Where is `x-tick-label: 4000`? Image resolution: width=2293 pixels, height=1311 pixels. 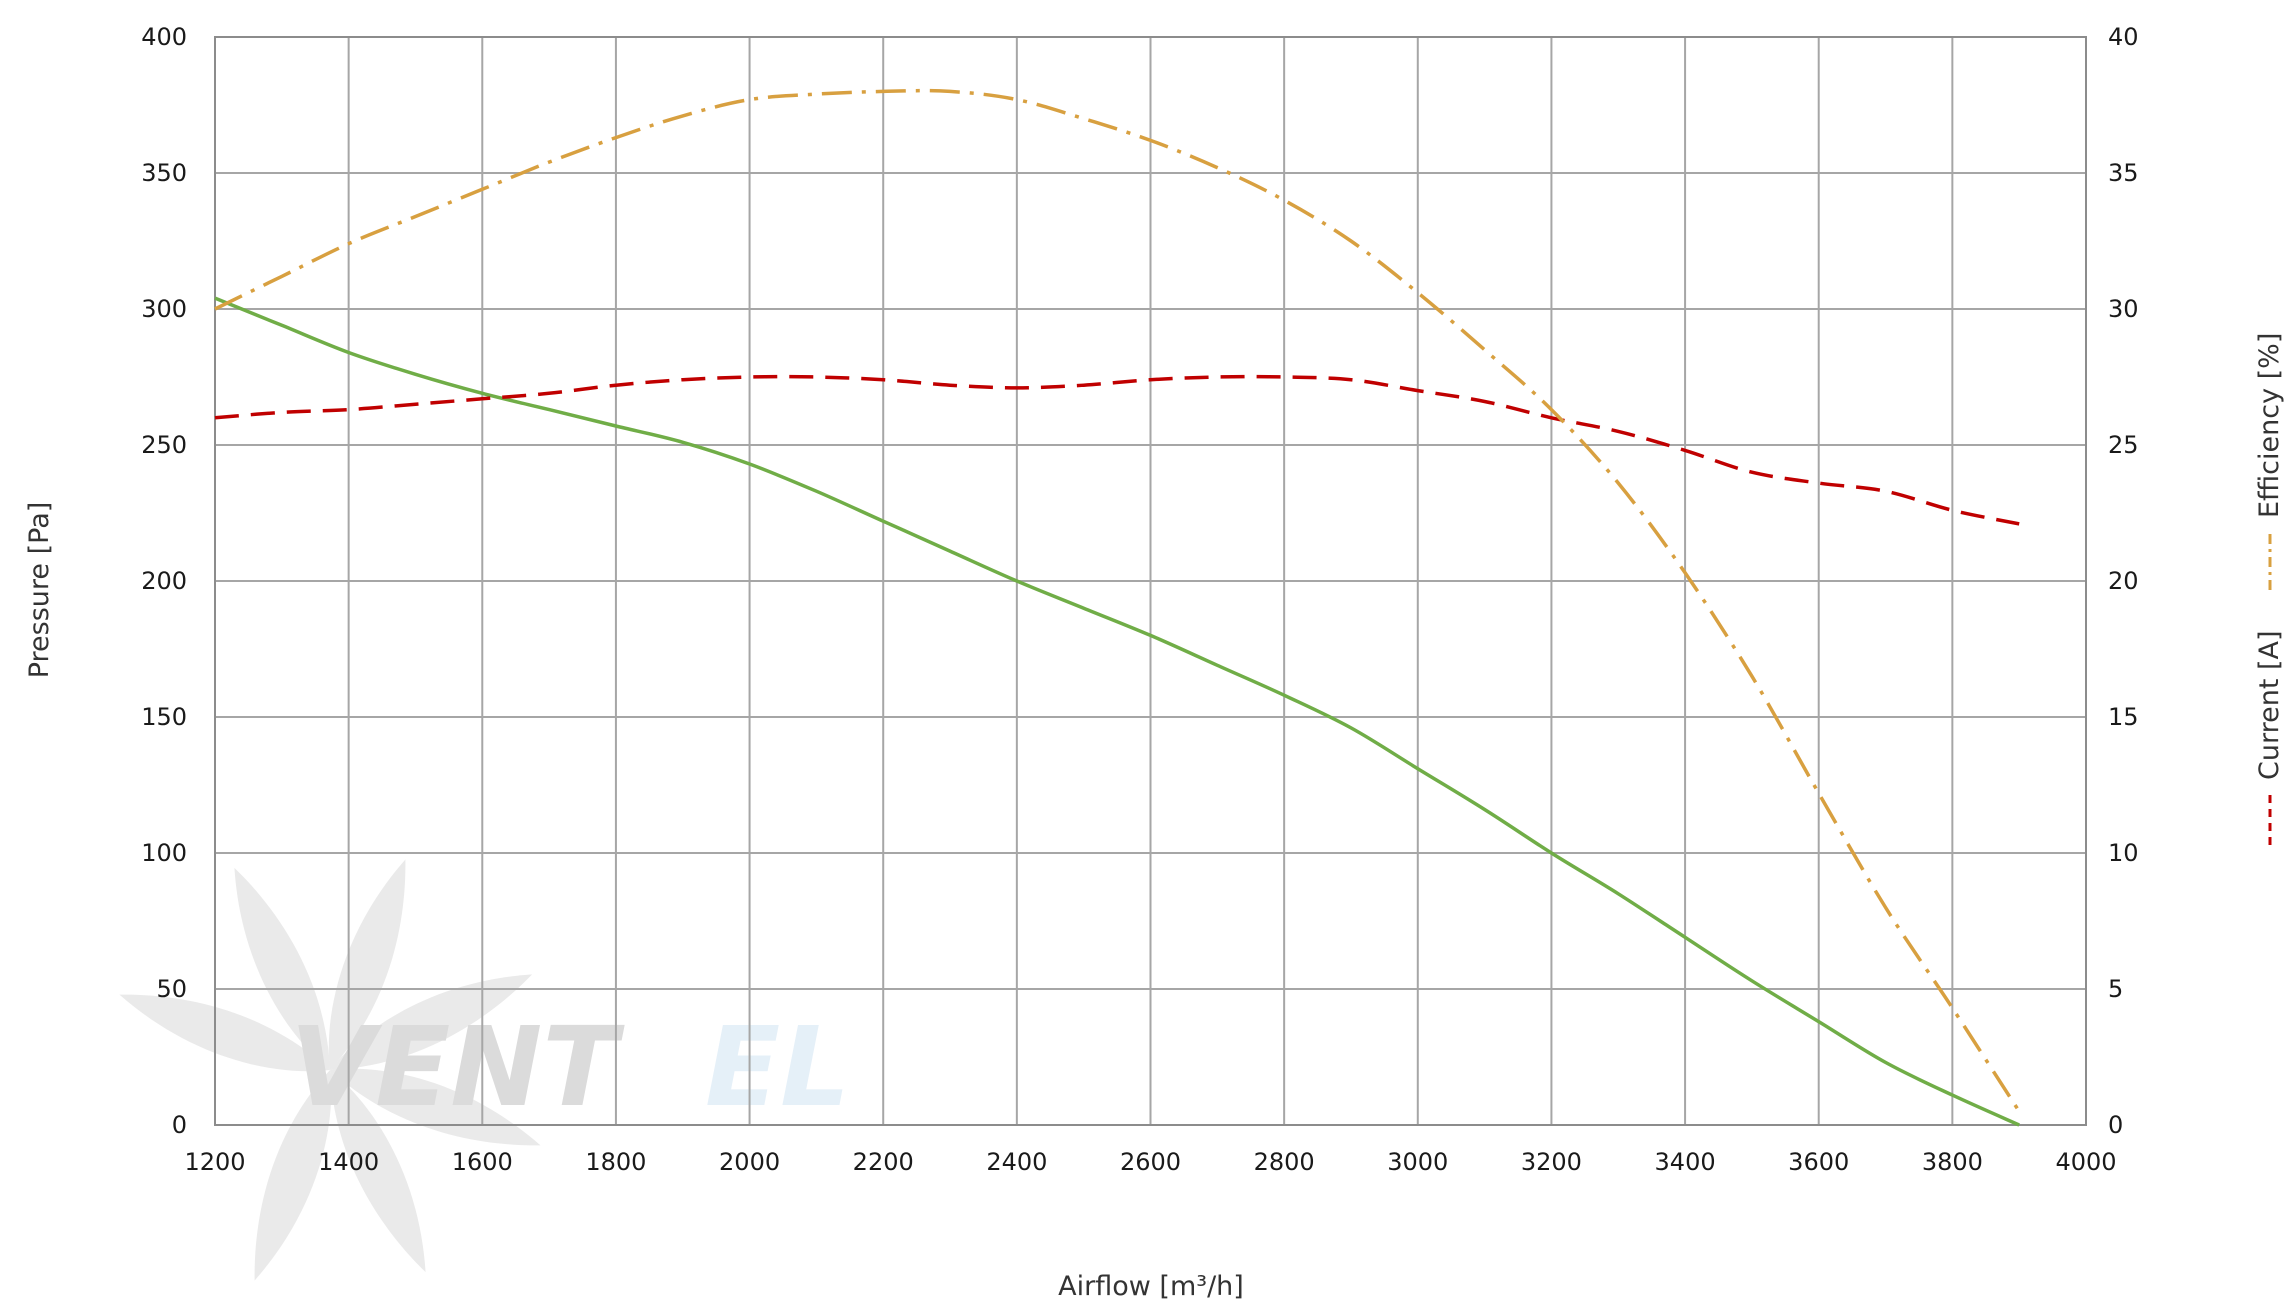 x-tick-label: 4000 is located at coordinates (2085, 1162).